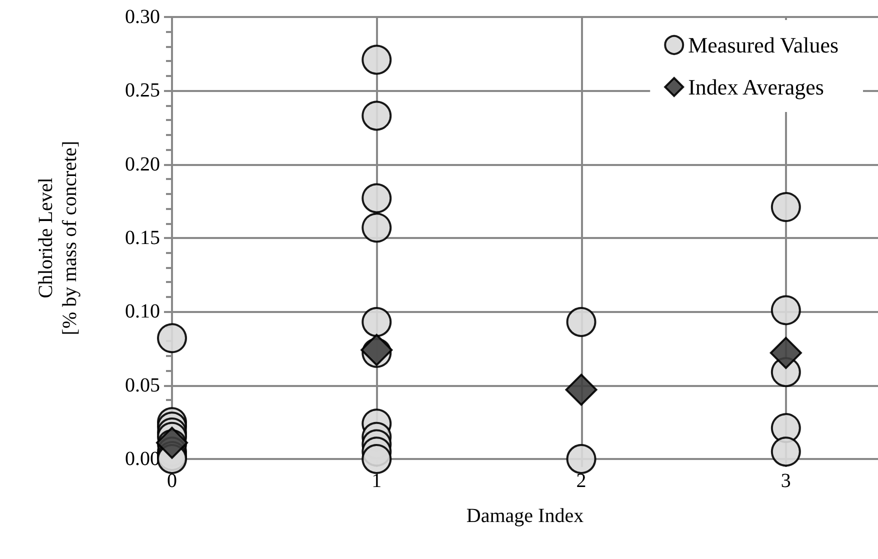 This screenshot has width=878, height=559. What do you see at coordinates (377, 481) in the screenshot?
I see `x-tick-label: 1` at bounding box center [377, 481].